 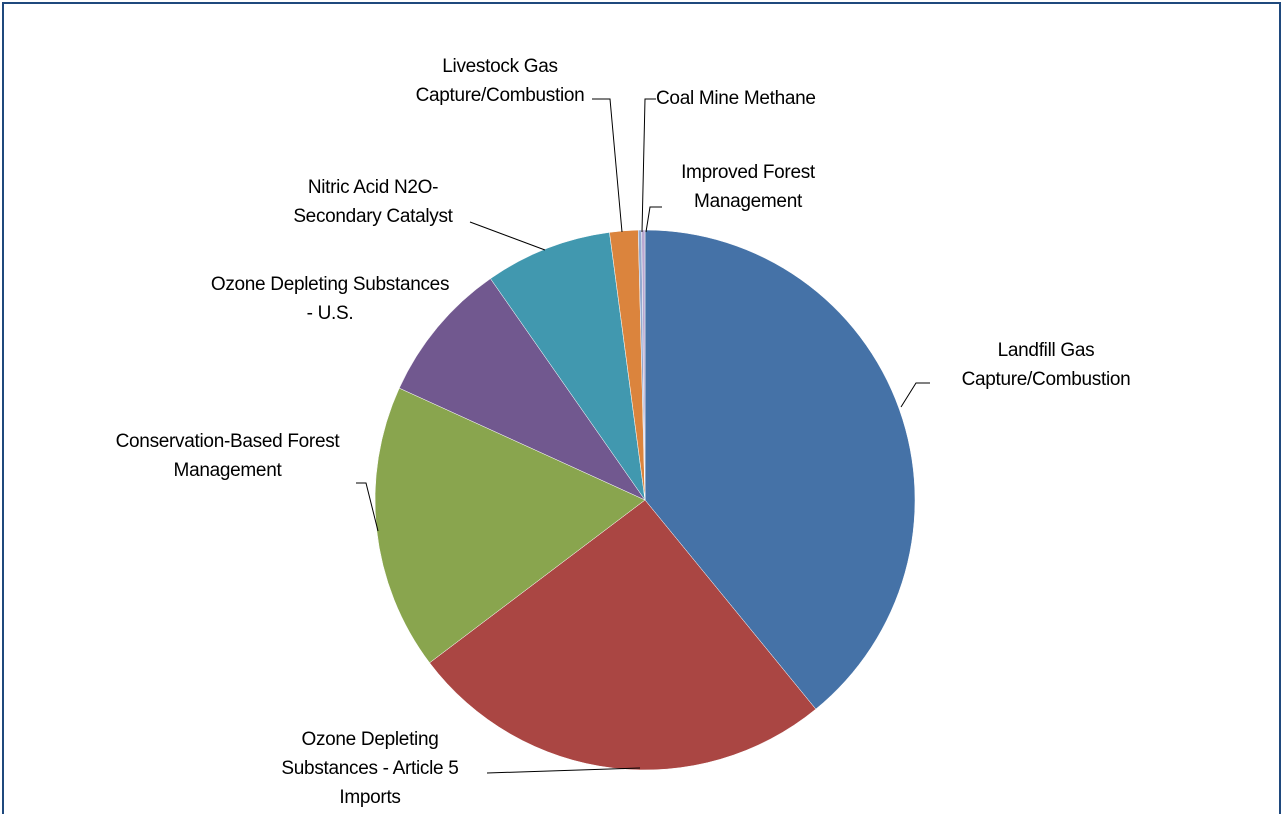 What do you see at coordinates (748, 187) in the screenshot?
I see `slice-label: Improved Forest Management` at bounding box center [748, 187].